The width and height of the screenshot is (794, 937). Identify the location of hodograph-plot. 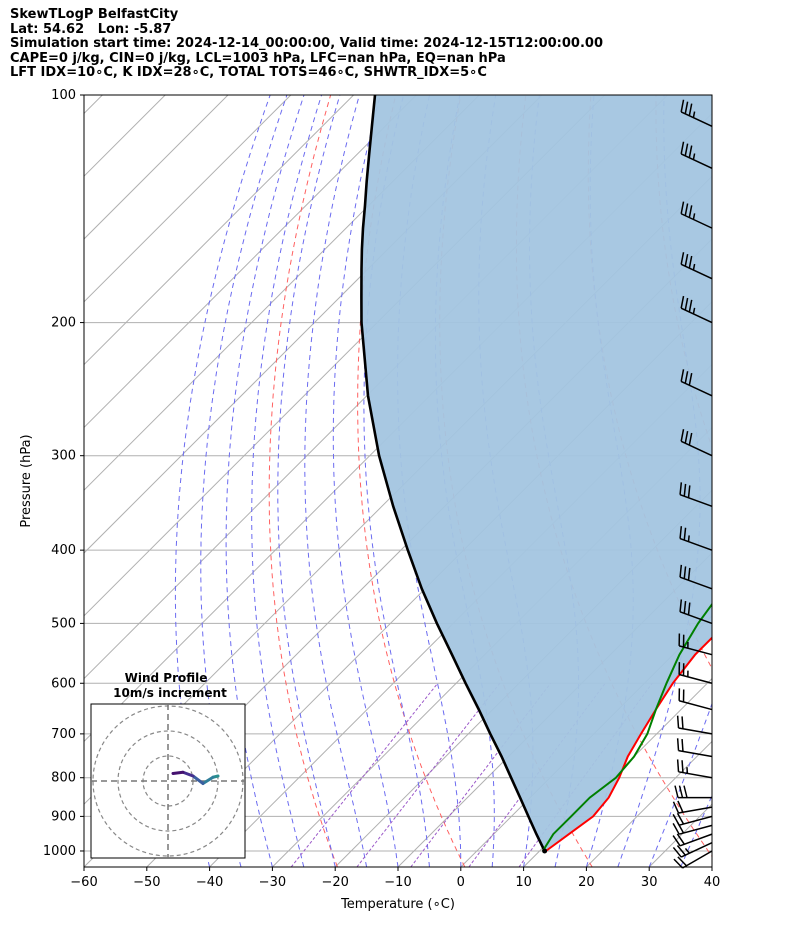
(168, 781).